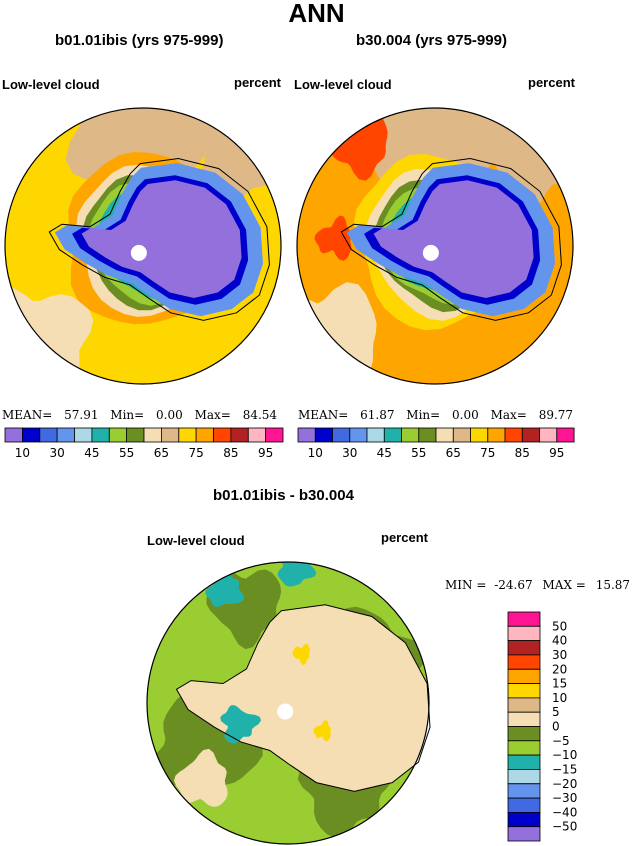 This screenshot has height=846, width=633. Describe the element at coordinates (423, 415) in the screenshot. I see `panel2-min-label: Min=` at that location.